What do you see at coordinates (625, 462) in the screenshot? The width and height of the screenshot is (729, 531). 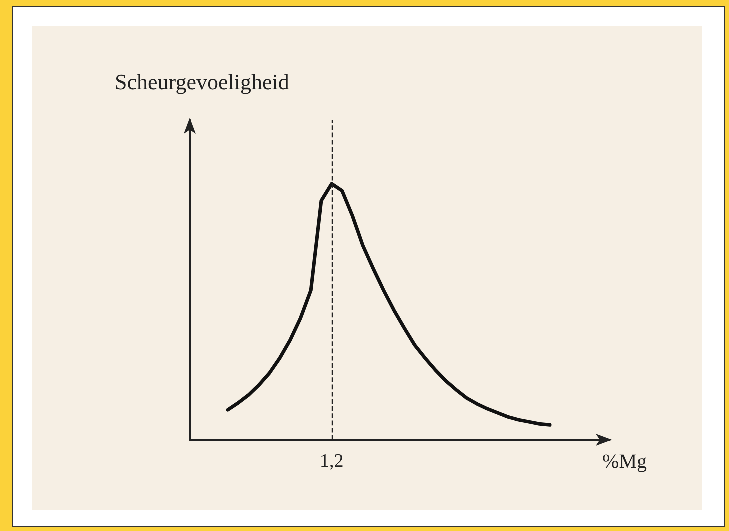 I see `x-axis-title: %Mg` at bounding box center [625, 462].